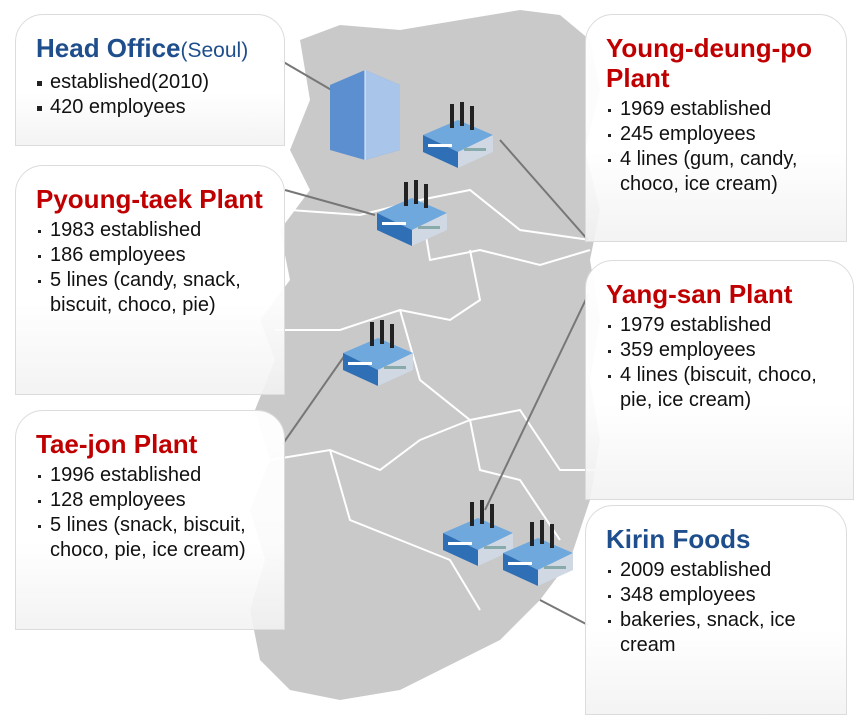  I want to click on box-title: Yang-san Plant, so click(699, 294).